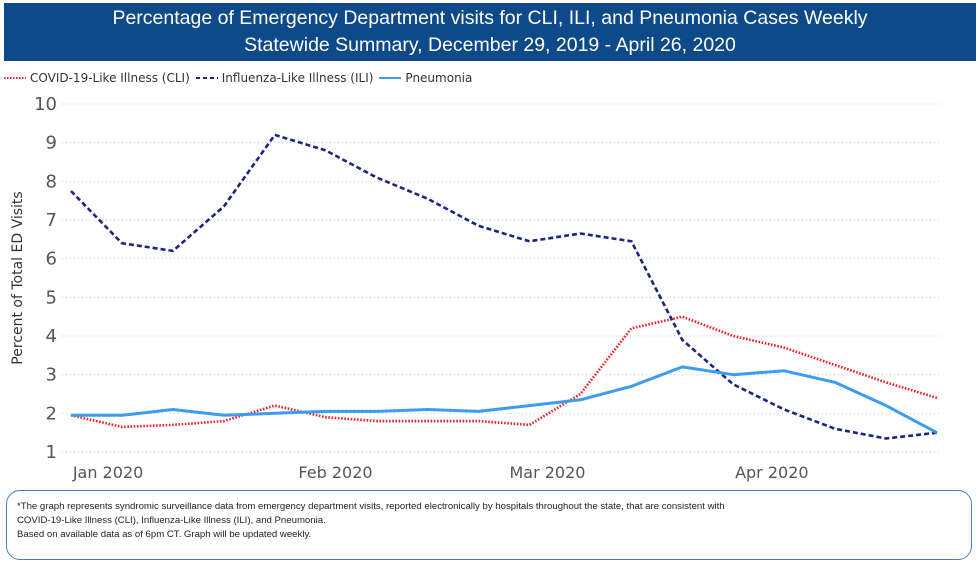  What do you see at coordinates (18, 277) in the screenshot?
I see `y-axis-label: Percent of Total ED Visits` at bounding box center [18, 277].